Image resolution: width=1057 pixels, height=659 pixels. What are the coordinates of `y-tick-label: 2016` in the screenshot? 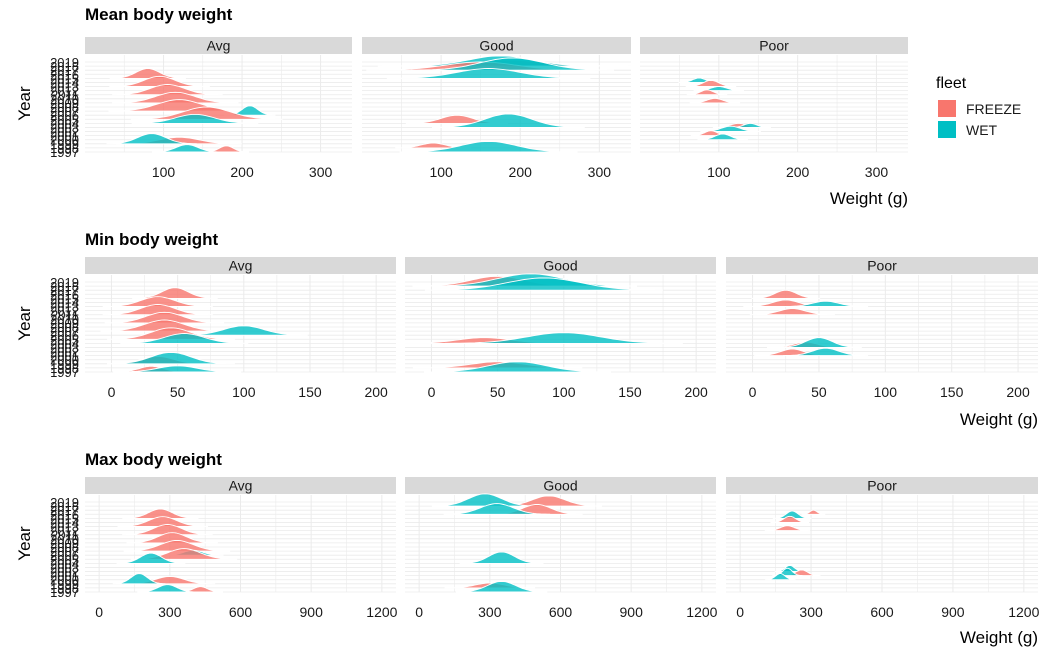 It's located at (64, 74).